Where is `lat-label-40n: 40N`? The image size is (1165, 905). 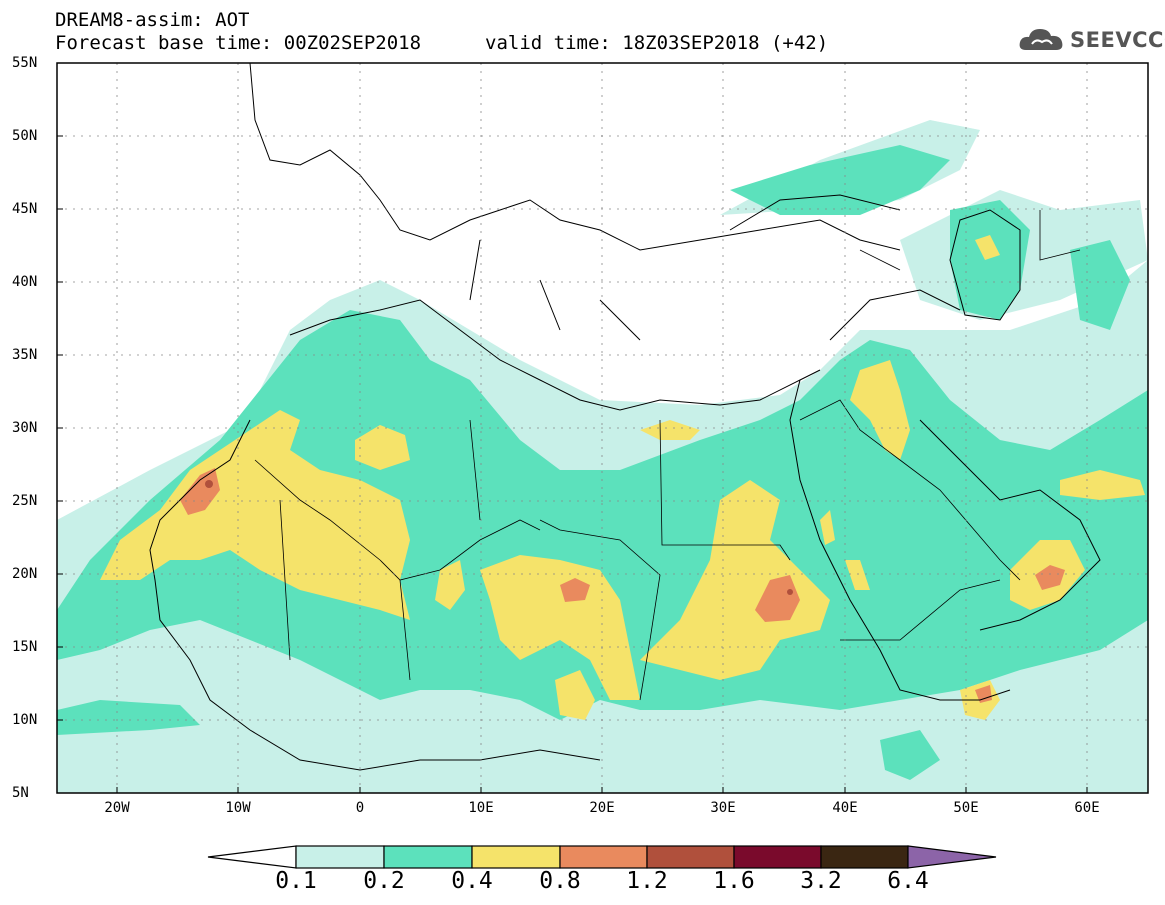 lat-label-40n: 40N is located at coordinates (25, 282).